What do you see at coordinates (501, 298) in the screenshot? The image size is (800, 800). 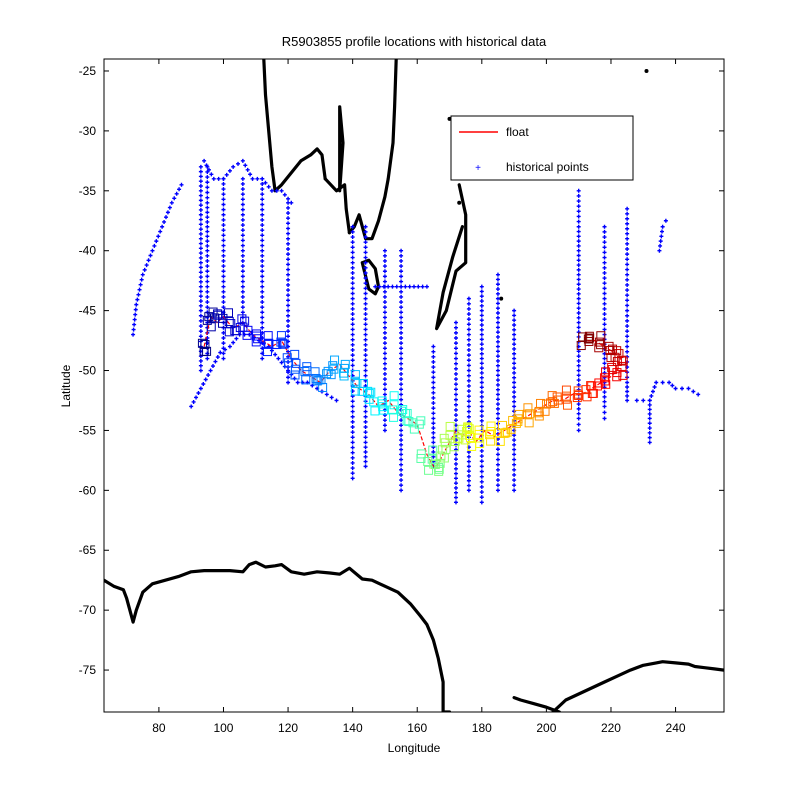 I see `island-mark` at bounding box center [501, 298].